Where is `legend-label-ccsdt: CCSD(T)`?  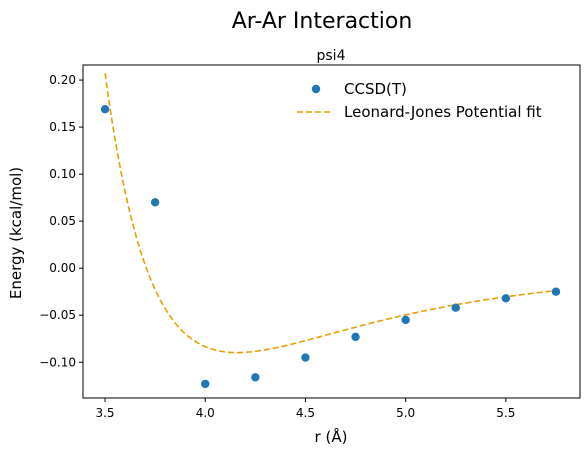
legend-label-ccsdt: CCSD(T) is located at coordinates (375, 89).